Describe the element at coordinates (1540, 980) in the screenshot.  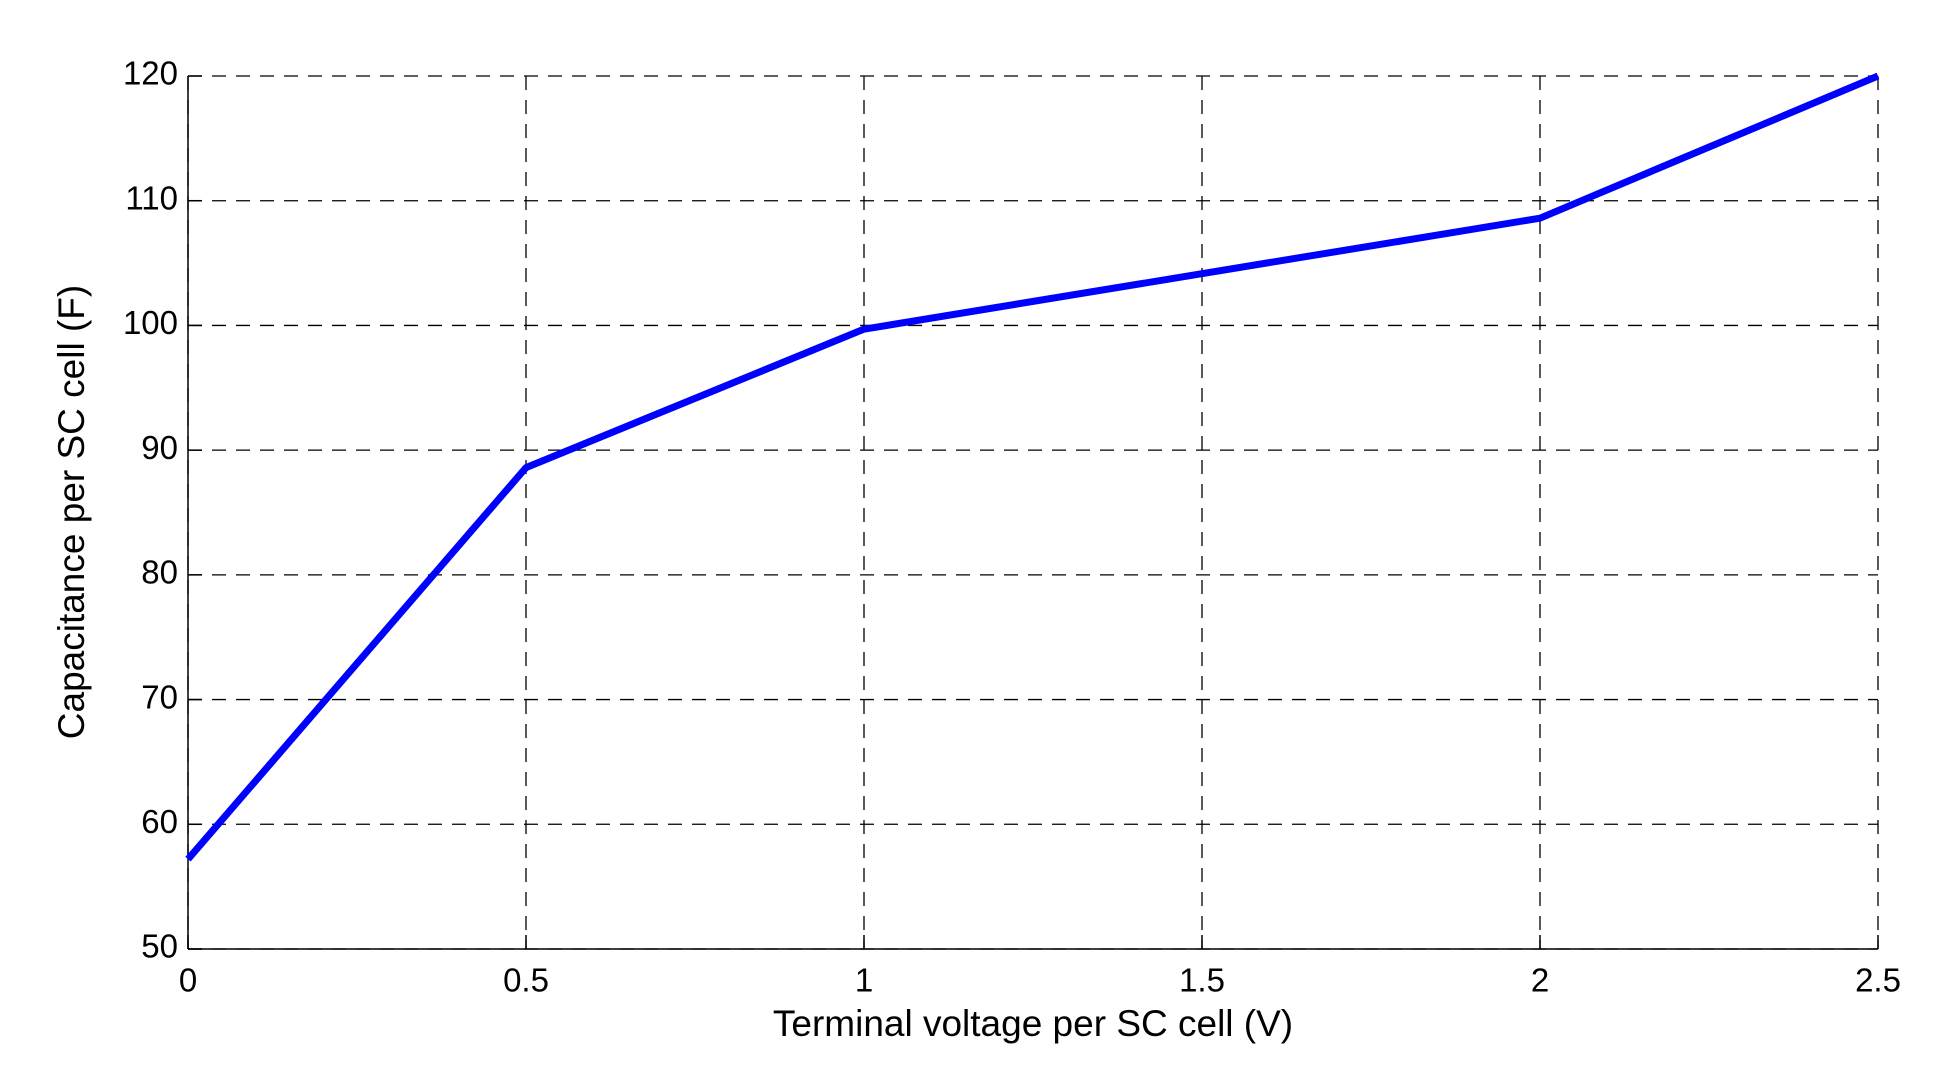
I see `x-tick-label: 2` at that location.